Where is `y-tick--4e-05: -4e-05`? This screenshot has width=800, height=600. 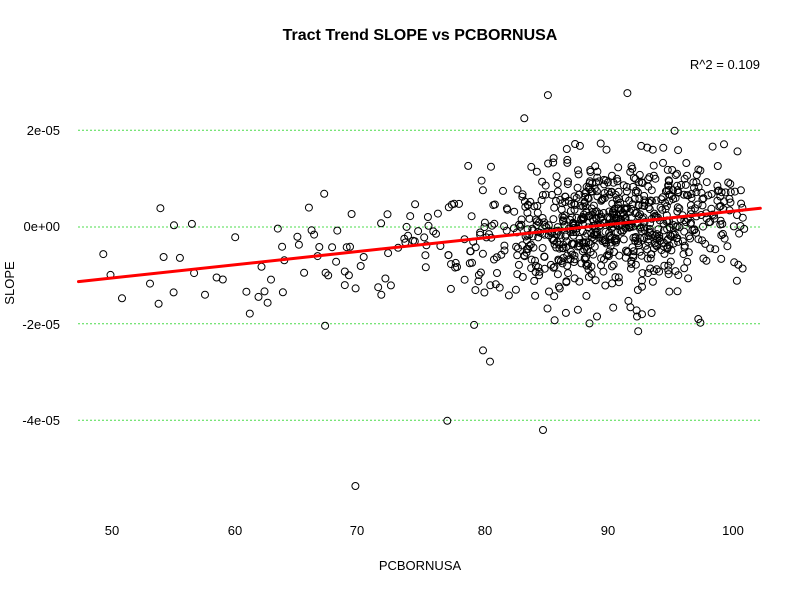
y-tick--4e-05: -4e-05 is located at coordinates (41, 420).